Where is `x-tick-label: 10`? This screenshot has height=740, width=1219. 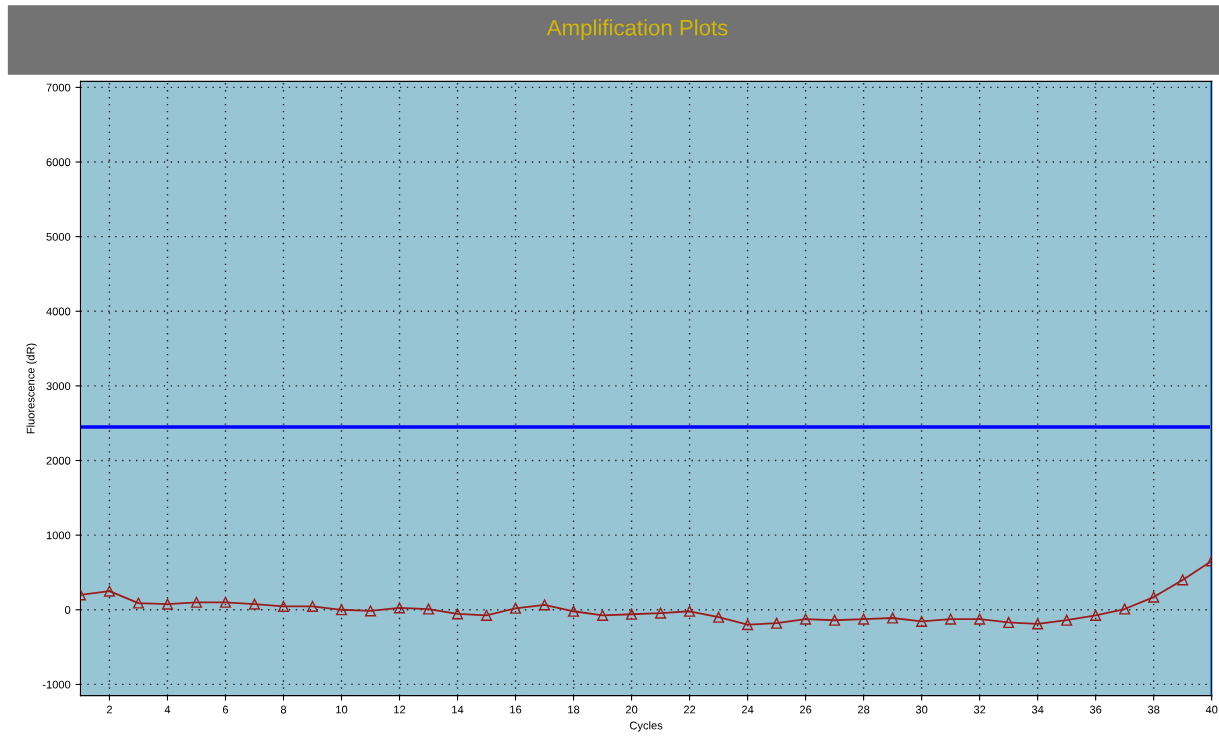 x-tick-label: 10 is located at coordinates (342, 709).